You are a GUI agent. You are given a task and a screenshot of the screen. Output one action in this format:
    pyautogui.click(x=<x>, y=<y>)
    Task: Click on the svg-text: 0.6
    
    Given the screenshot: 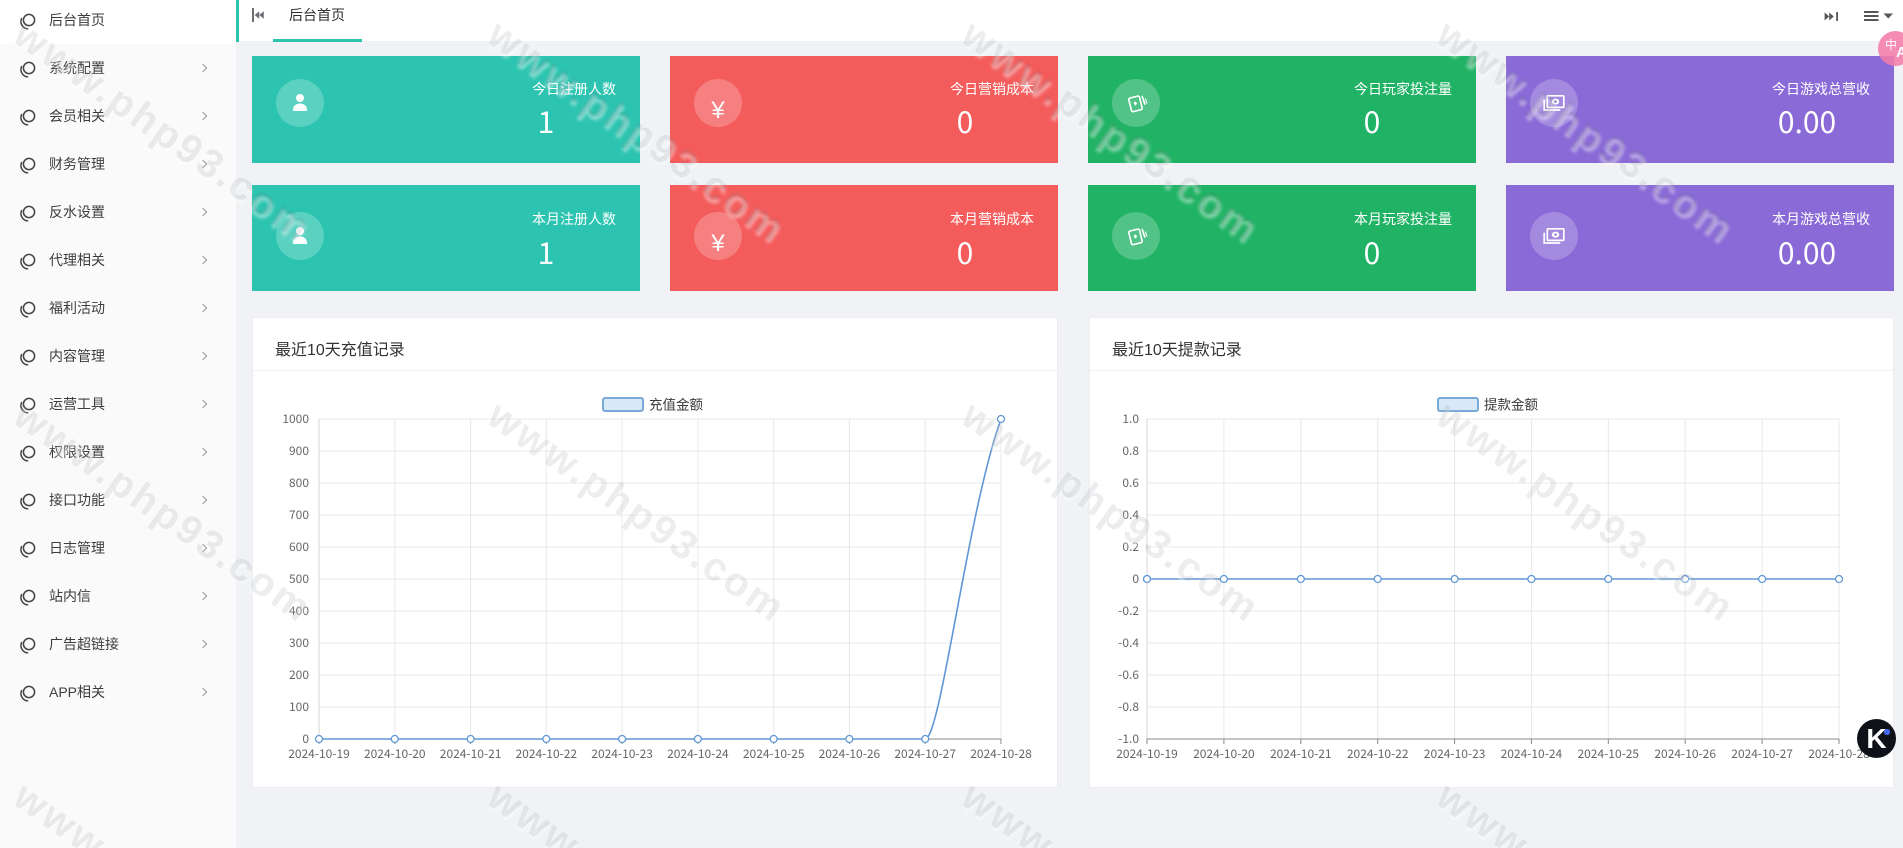 What is the action you would take?
    pyautogui.click(x=1130, y=482)
    